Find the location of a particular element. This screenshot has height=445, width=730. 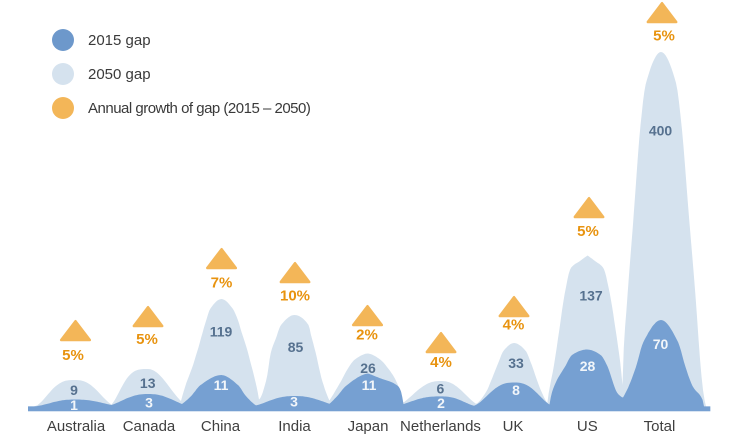

svg-text: 2 is located at coordinates (441, 403).